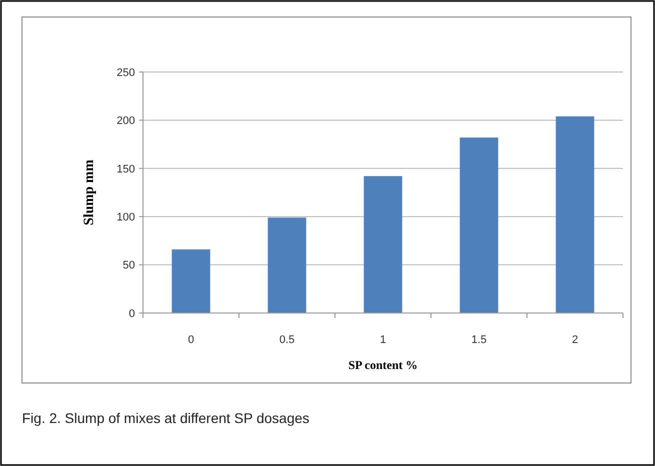  I want to click on y-tick-label: 150, so click(125, 169).